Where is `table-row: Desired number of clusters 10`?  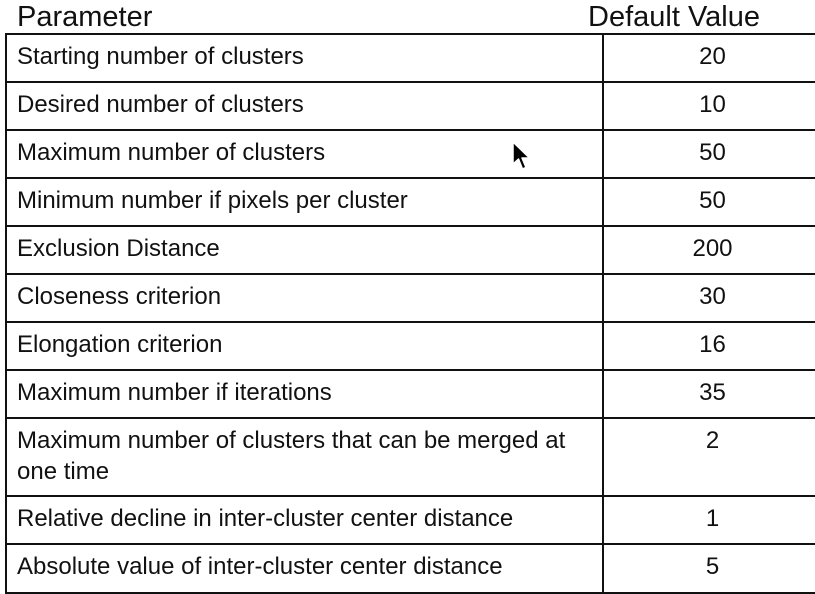
table-row: Desired number of clusters 10 is located at coordinates (410, 106).